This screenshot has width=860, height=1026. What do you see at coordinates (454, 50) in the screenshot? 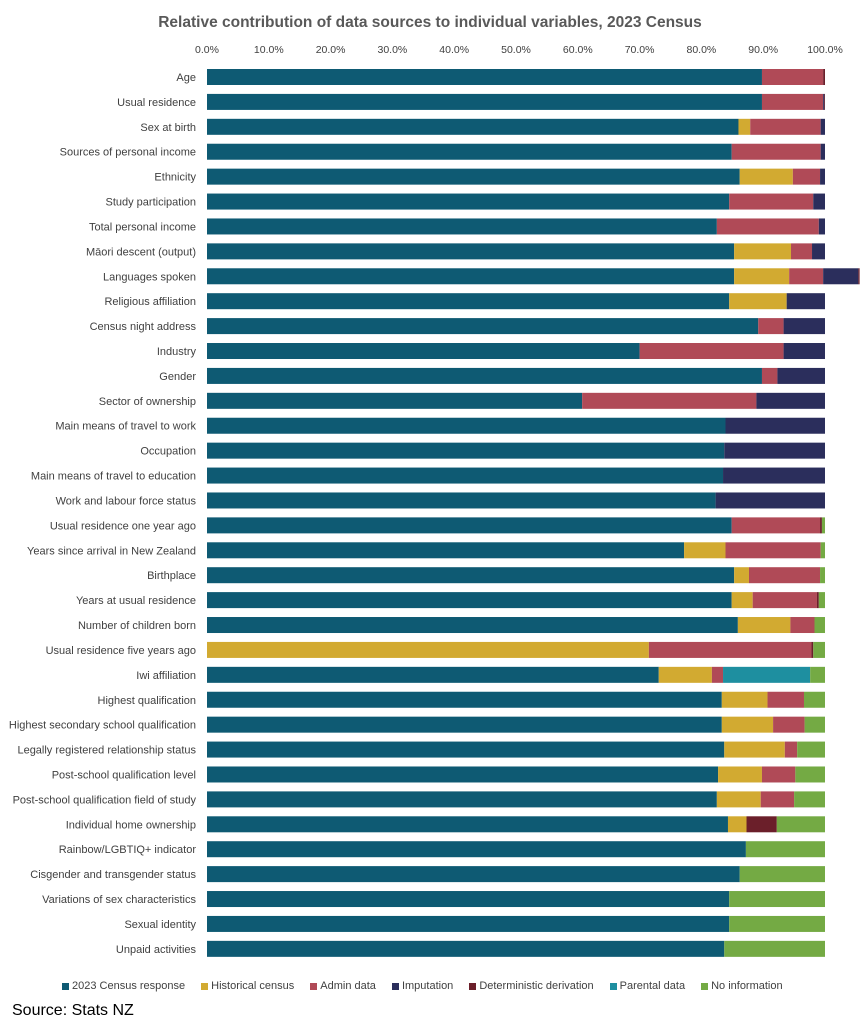
I see `x-tick-label: 40.0%` at bounding box center [454, 50].